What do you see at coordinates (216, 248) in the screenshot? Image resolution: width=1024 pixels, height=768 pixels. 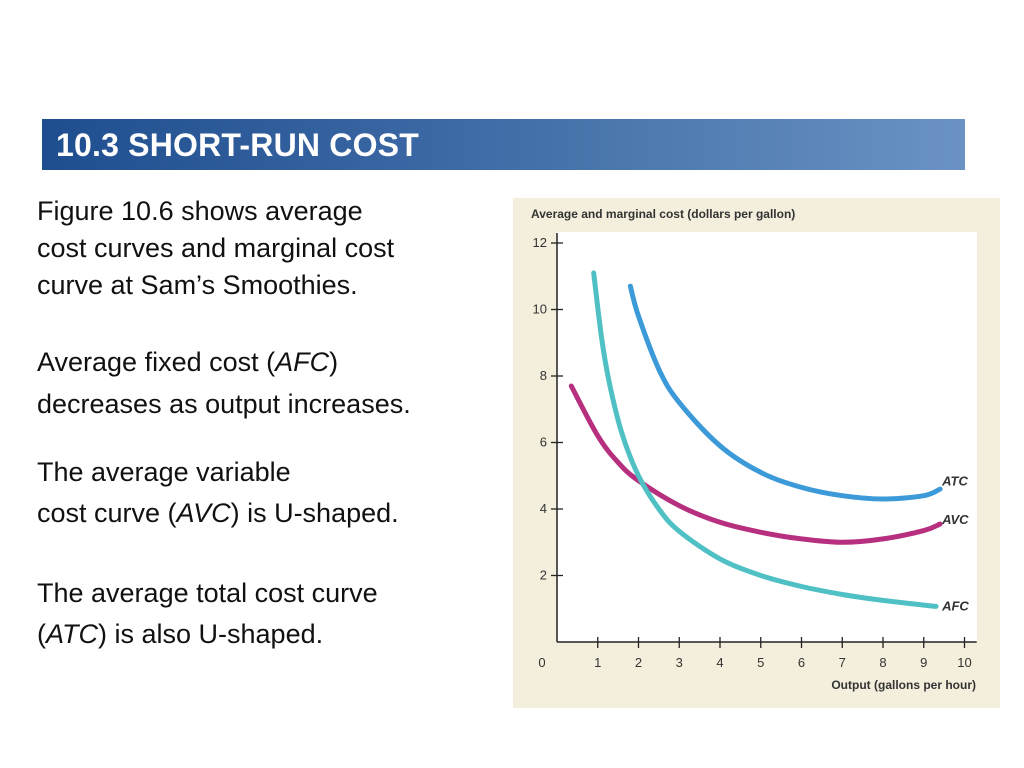 I see `text-run: cost curves and marginal cost` at bounding box center [216, 248].